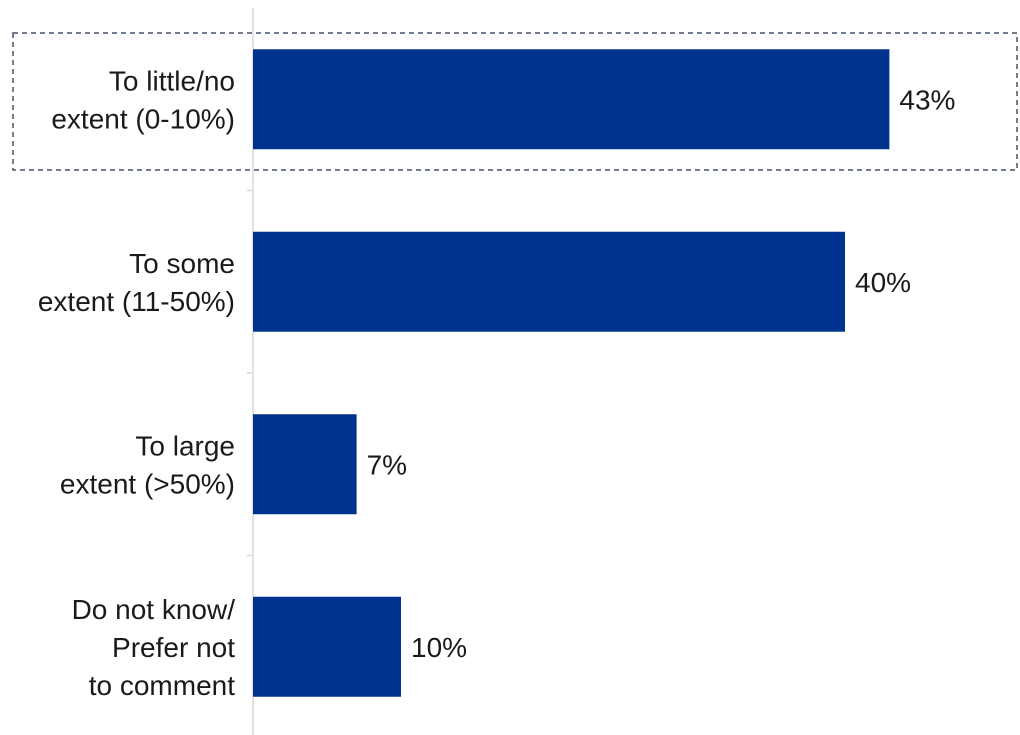 Image resolution: width=1020 pixels, height=735 pixels. Describe the element at coordinates (439, 647) in the screenshot. I see `data-label: 10%` at that location.